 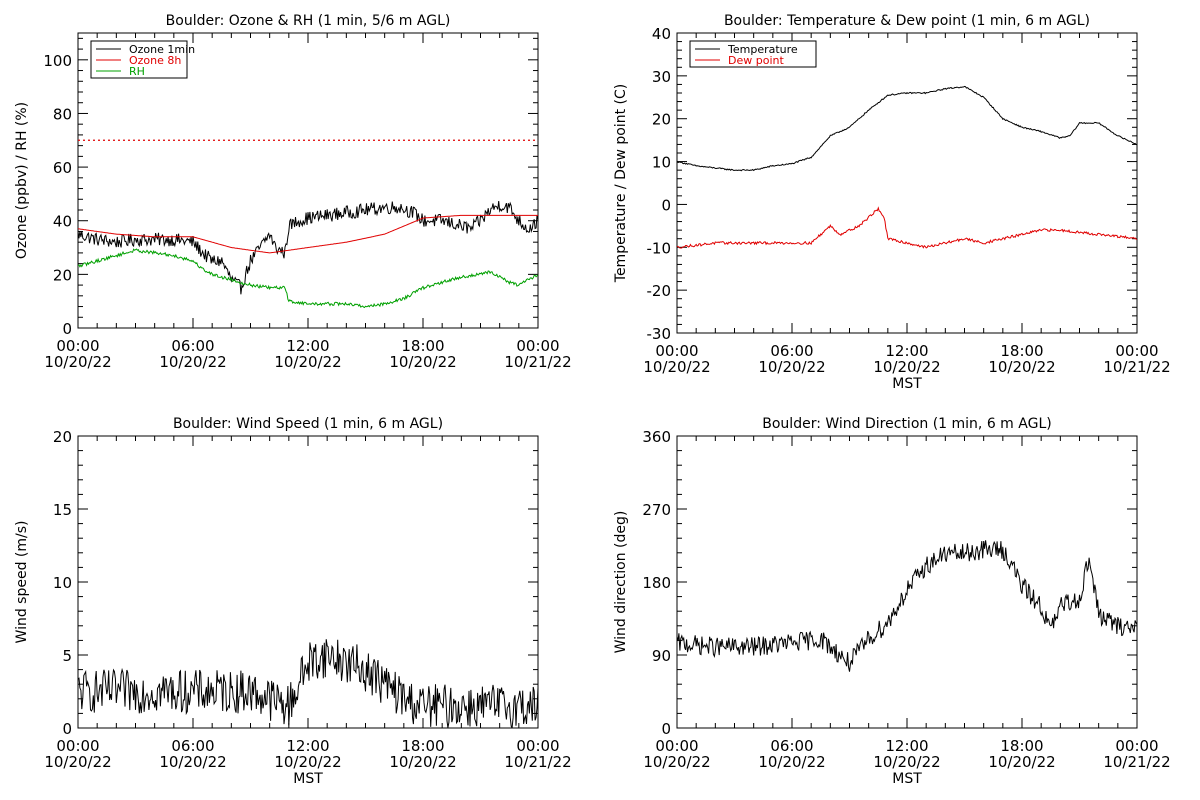 I want to click on legend-box, so click(x=753, y=54).